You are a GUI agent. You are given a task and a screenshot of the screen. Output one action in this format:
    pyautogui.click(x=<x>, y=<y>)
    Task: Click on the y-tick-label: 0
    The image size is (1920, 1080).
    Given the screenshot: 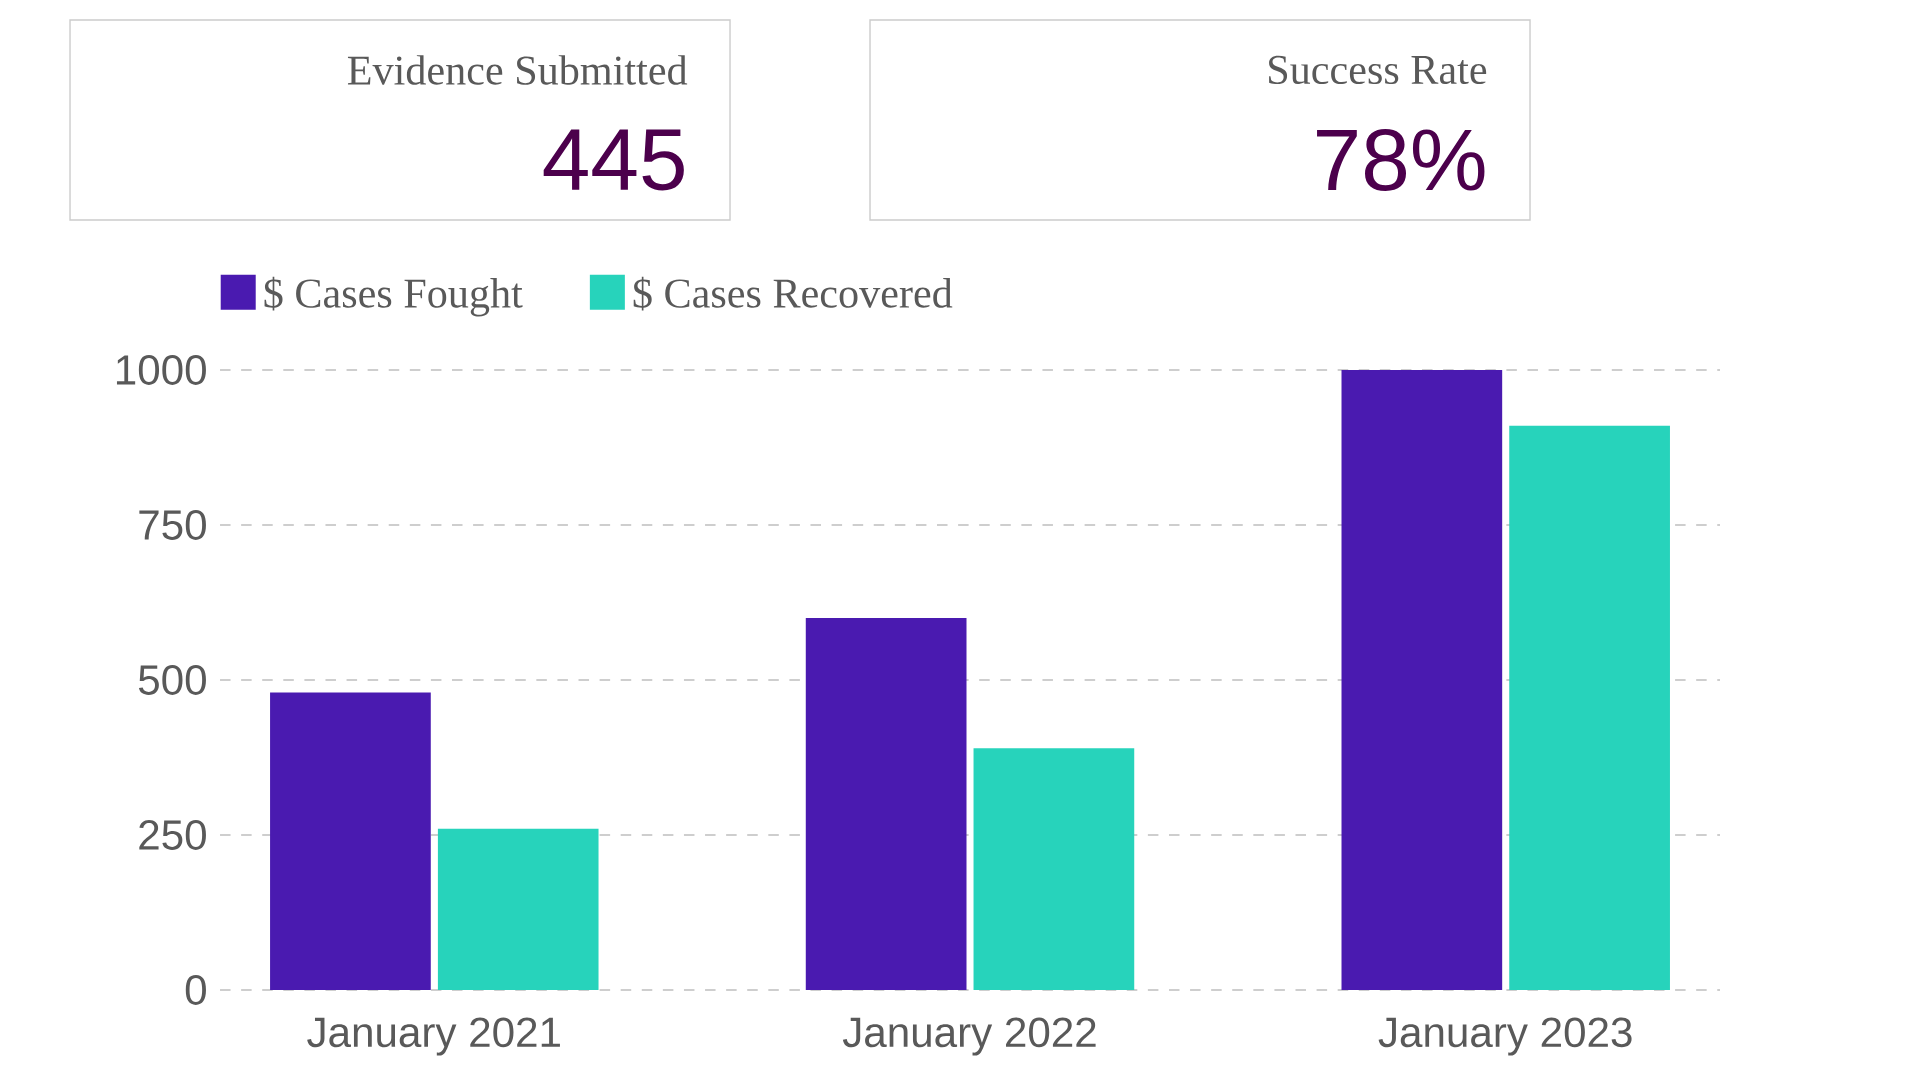 What is the action you would take?
    pyautogui.click(x=195, y=990)
    